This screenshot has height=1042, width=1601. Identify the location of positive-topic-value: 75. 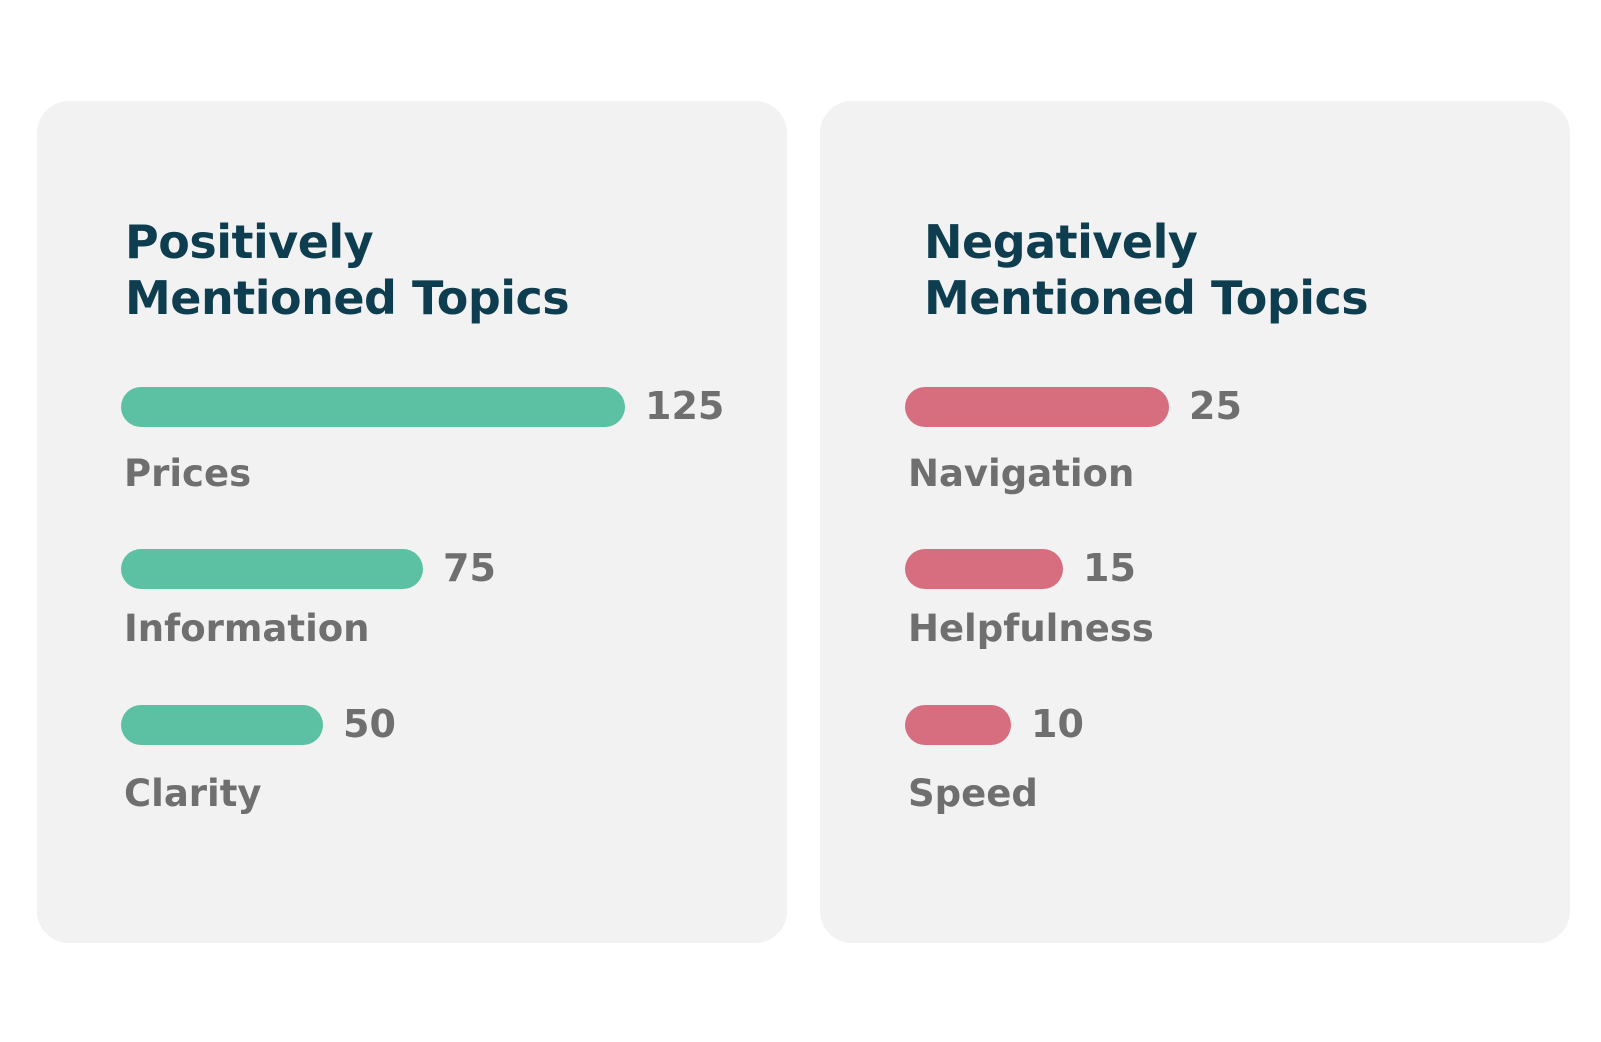
(469, 568).